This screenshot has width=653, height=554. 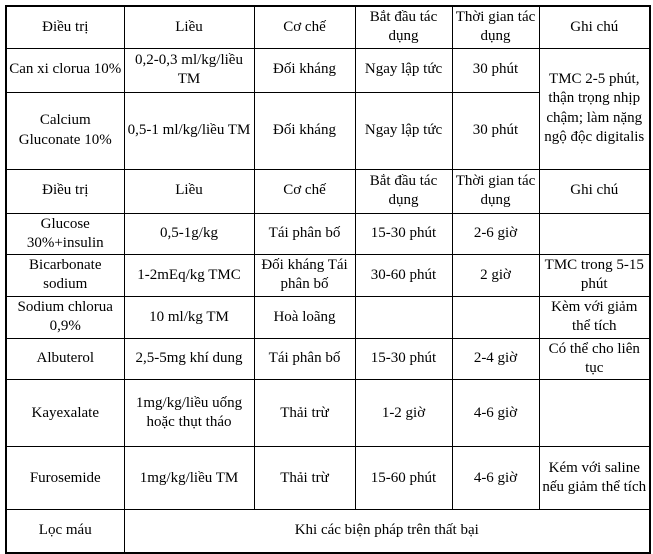 I want to click on cell-note: Có thể cho liên tục, so click(x=594, y=359).